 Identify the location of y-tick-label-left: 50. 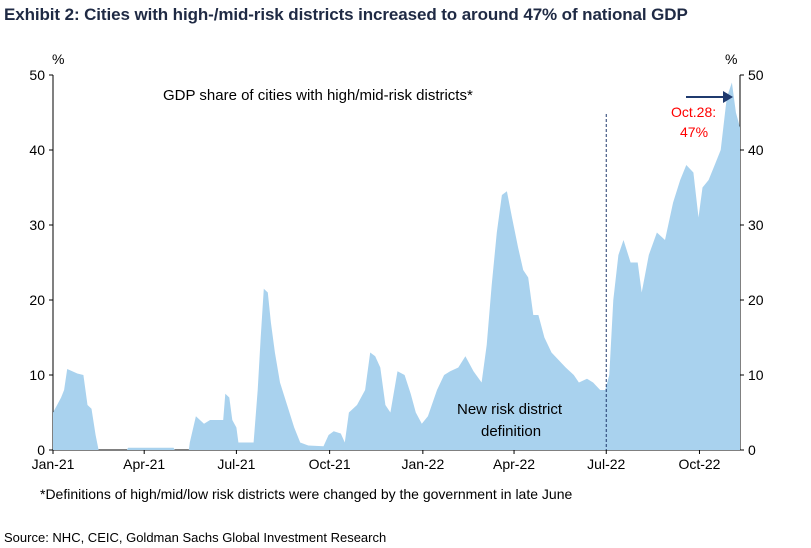
(37, 75).